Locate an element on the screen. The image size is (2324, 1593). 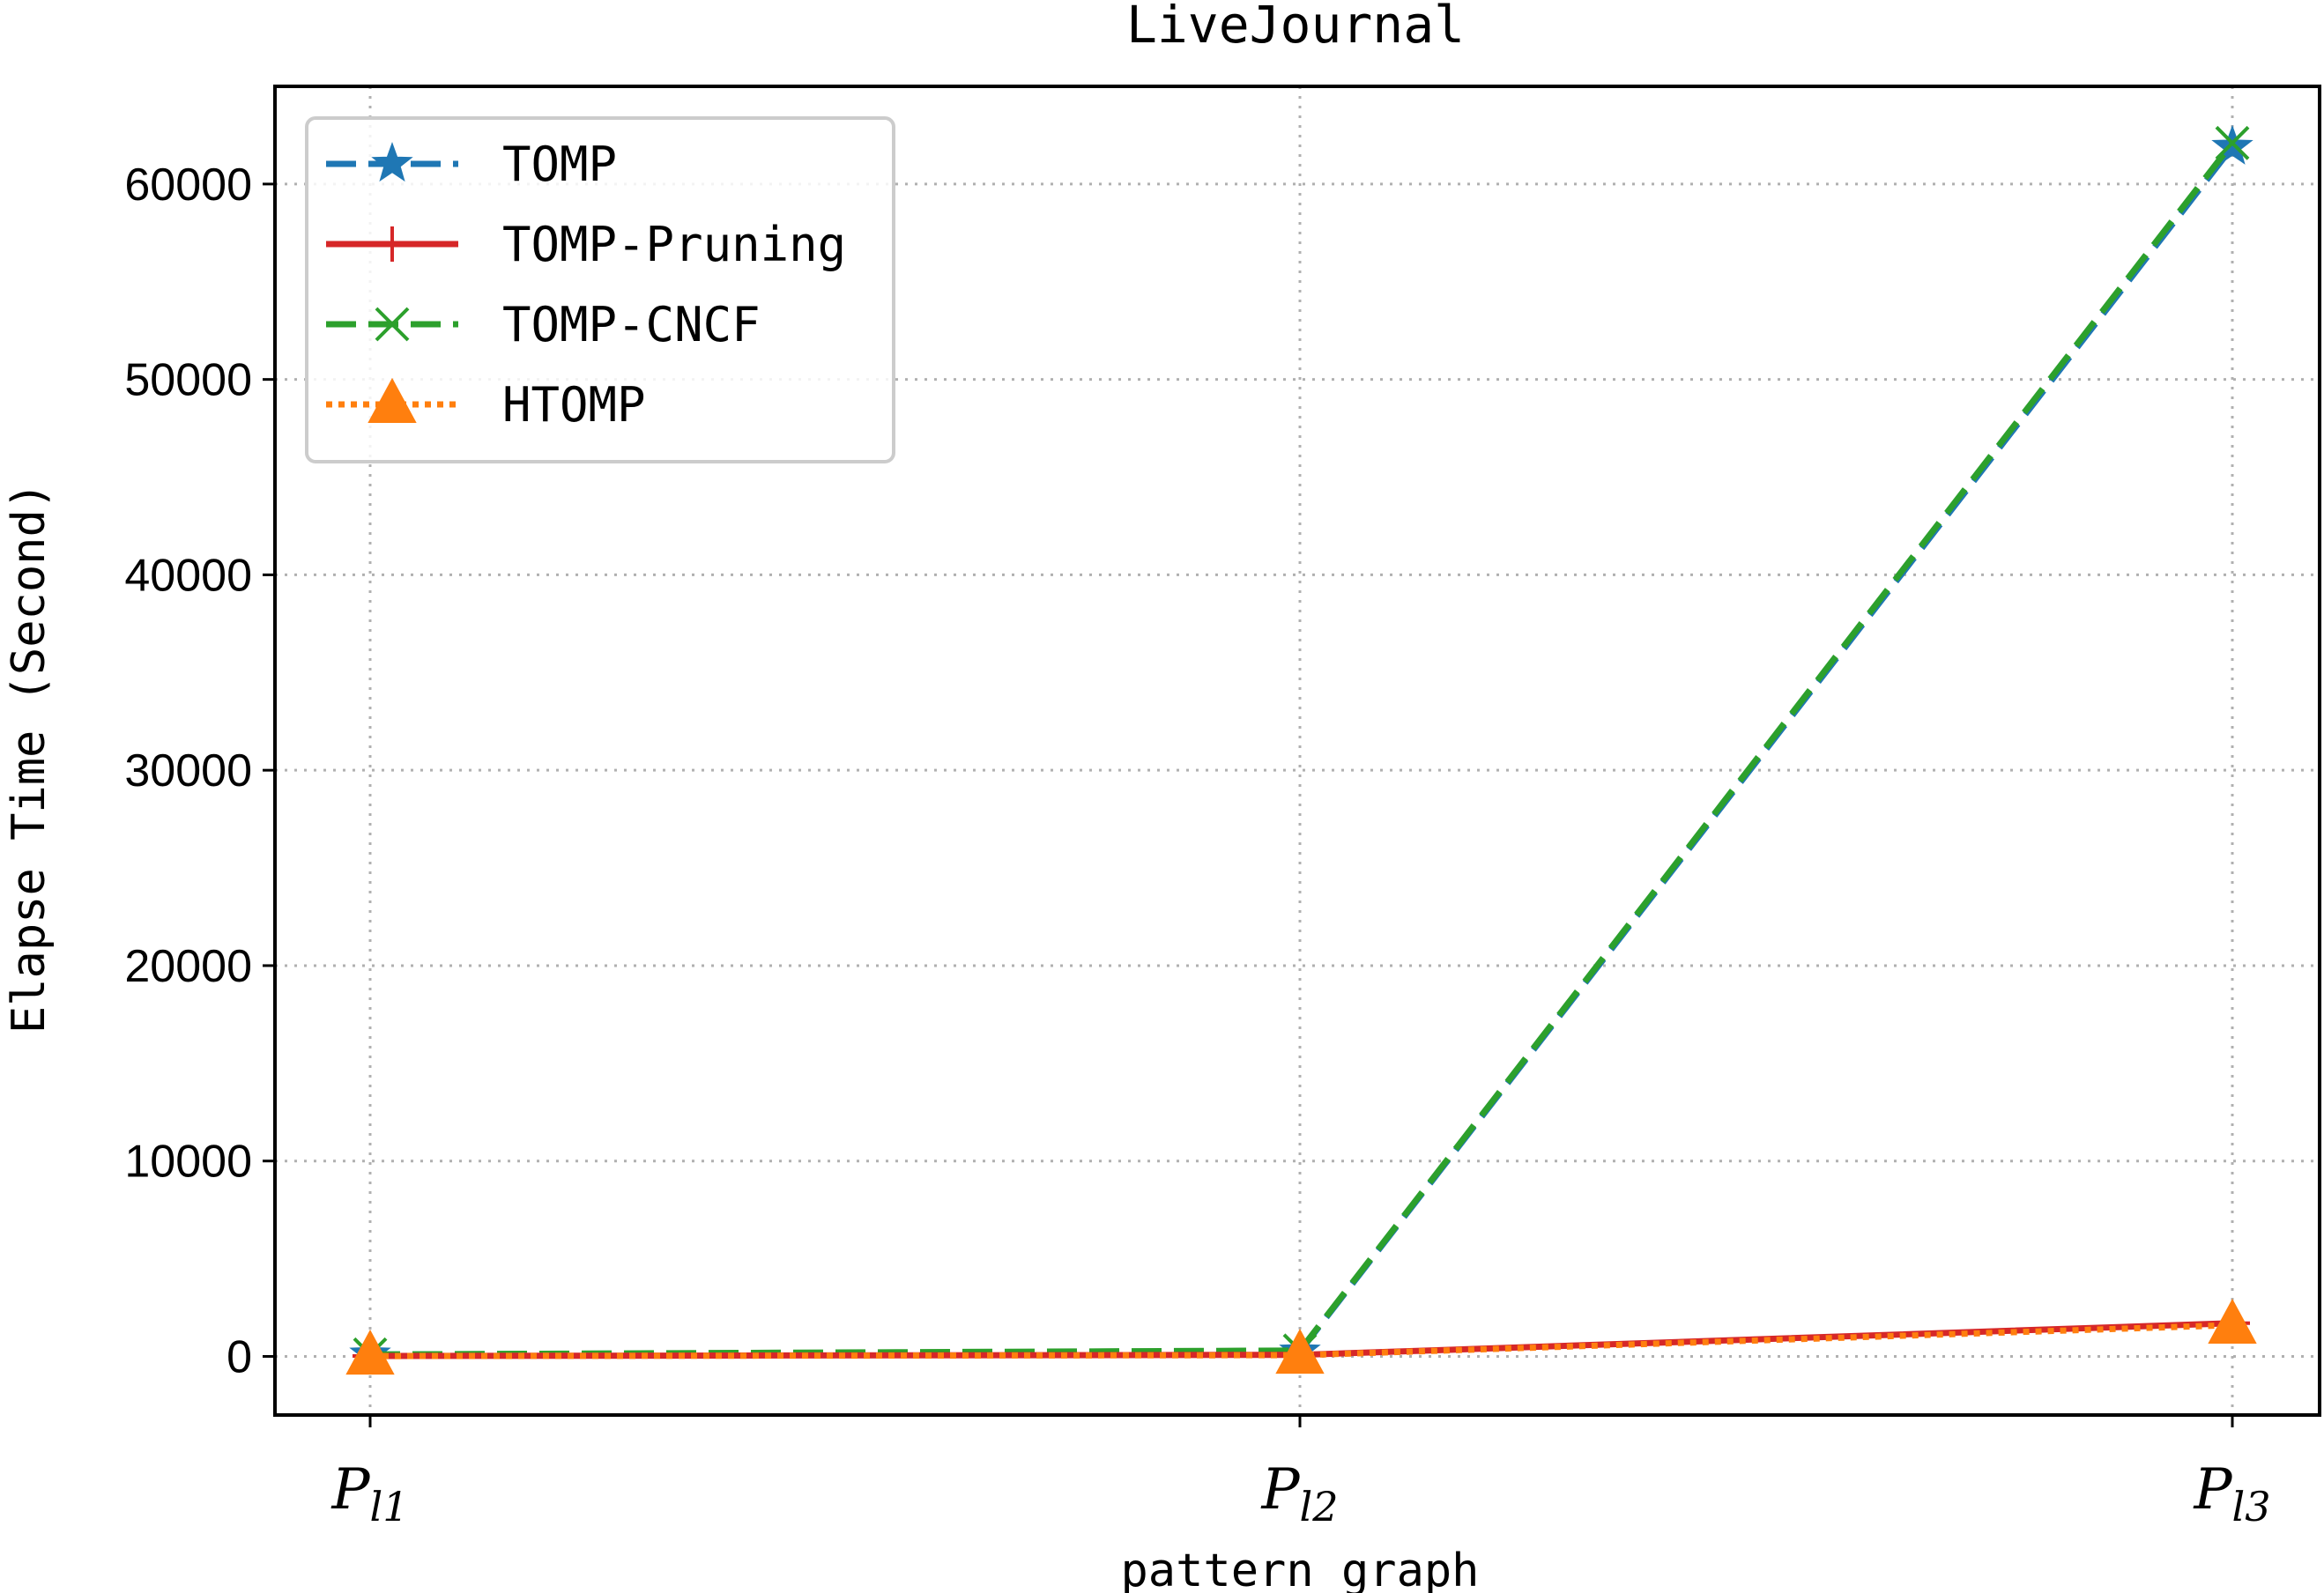
x-tick-label: Pl1 is located at coordinates (369, 1494).